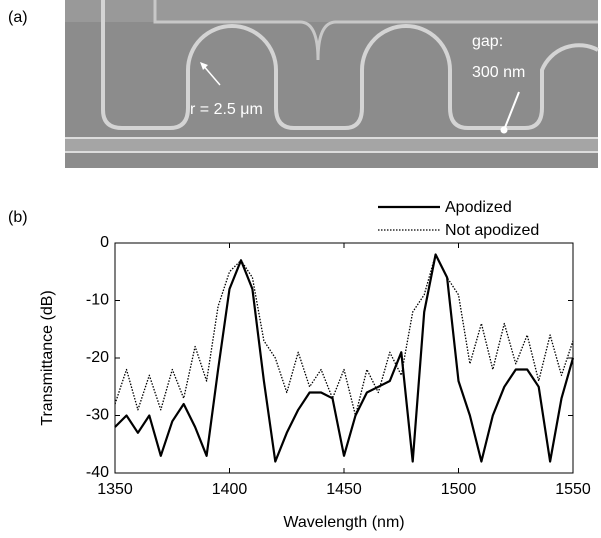 The image size is (601, 538). What do you see at coordinates (343, 522) in the screenshot?
I see `x-axis-label: Wavelength (nm)` at bounding box center [343, 522].